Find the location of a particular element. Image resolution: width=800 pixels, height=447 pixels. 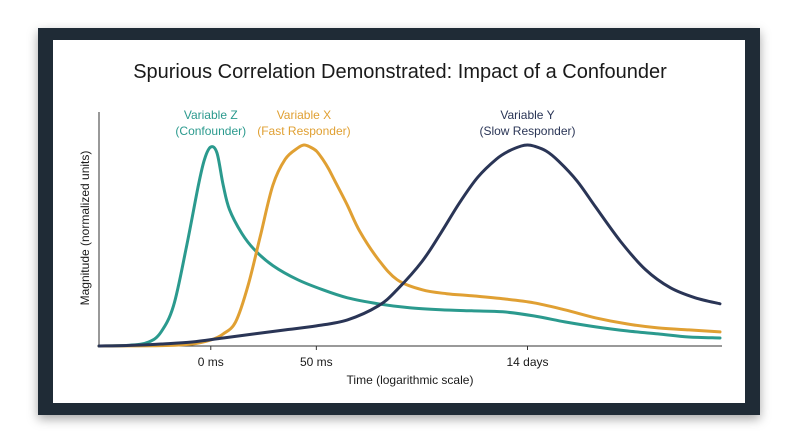

series-label-2: Variable Y is located at coordinates (527, 115).